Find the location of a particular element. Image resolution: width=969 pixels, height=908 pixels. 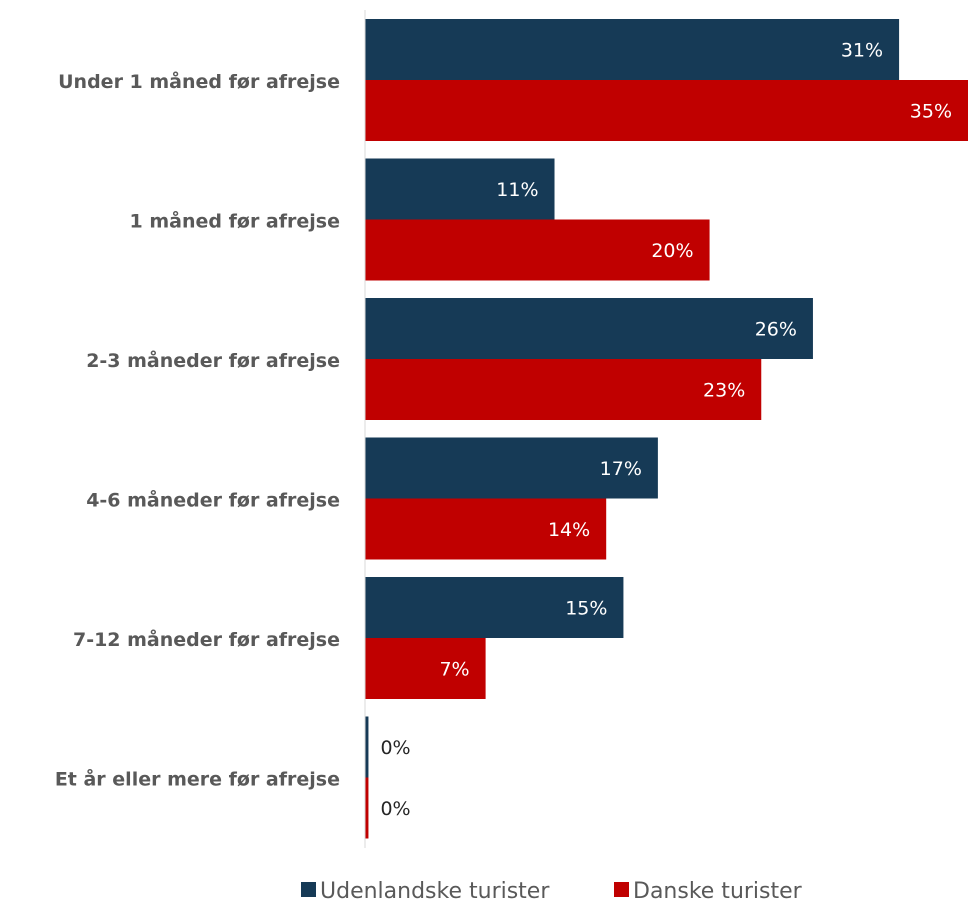

category-label: 4-6 måneder før afrejse is located at coordinates (213, 500).